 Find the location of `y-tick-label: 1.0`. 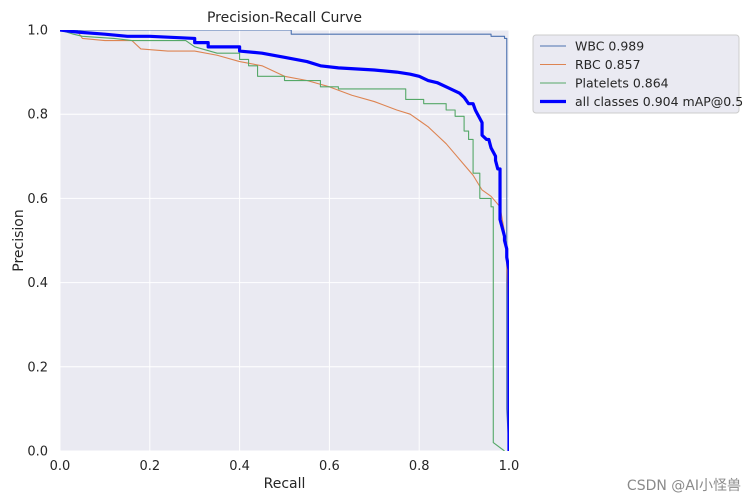

y-tick-label: 1.0 is located at coordinates (37, 31).